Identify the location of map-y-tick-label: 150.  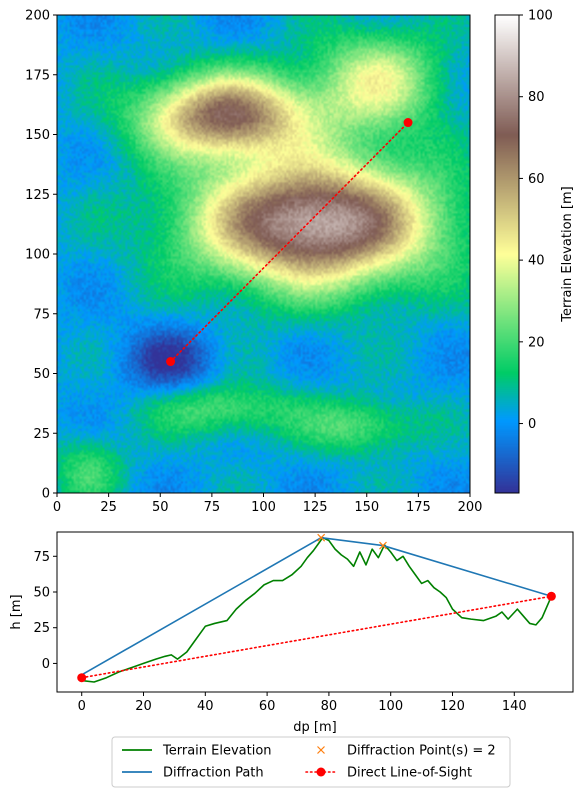
(37, 135).